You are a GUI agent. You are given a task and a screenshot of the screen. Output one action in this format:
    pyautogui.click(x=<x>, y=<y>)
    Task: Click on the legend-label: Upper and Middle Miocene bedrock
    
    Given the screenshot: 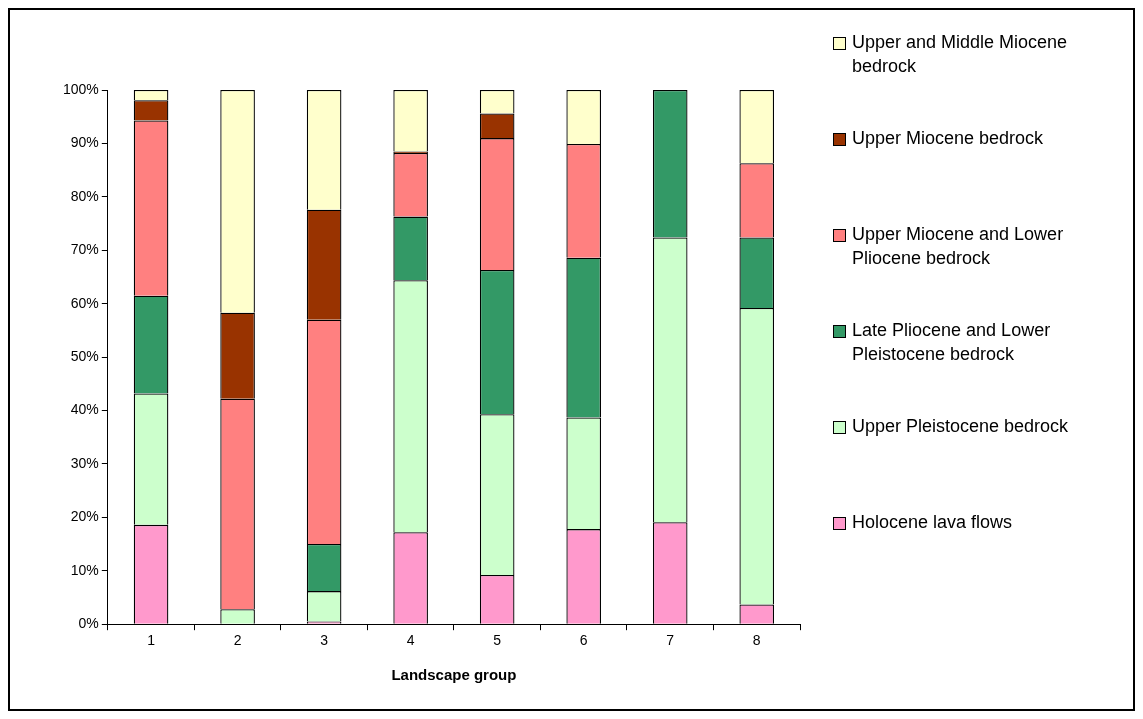 What is the action you would take?
    pyautogui.click(x=960, y=54)
    